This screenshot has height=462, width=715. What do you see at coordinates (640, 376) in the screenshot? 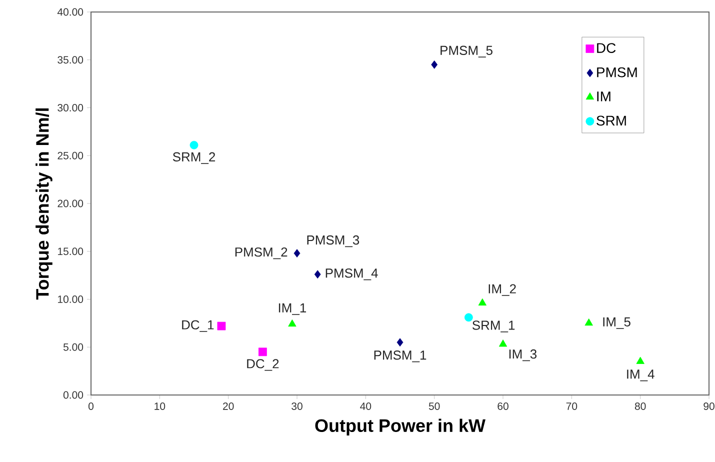
I see `annotation: IM_4` at bounding box center [640, 376].